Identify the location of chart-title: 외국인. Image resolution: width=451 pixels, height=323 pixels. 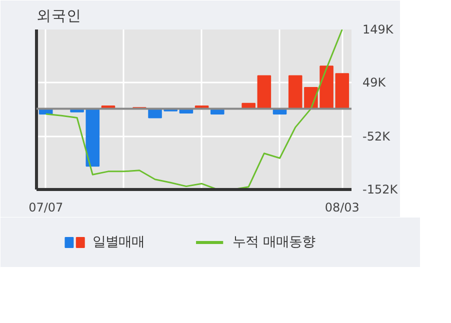
(59, 16).